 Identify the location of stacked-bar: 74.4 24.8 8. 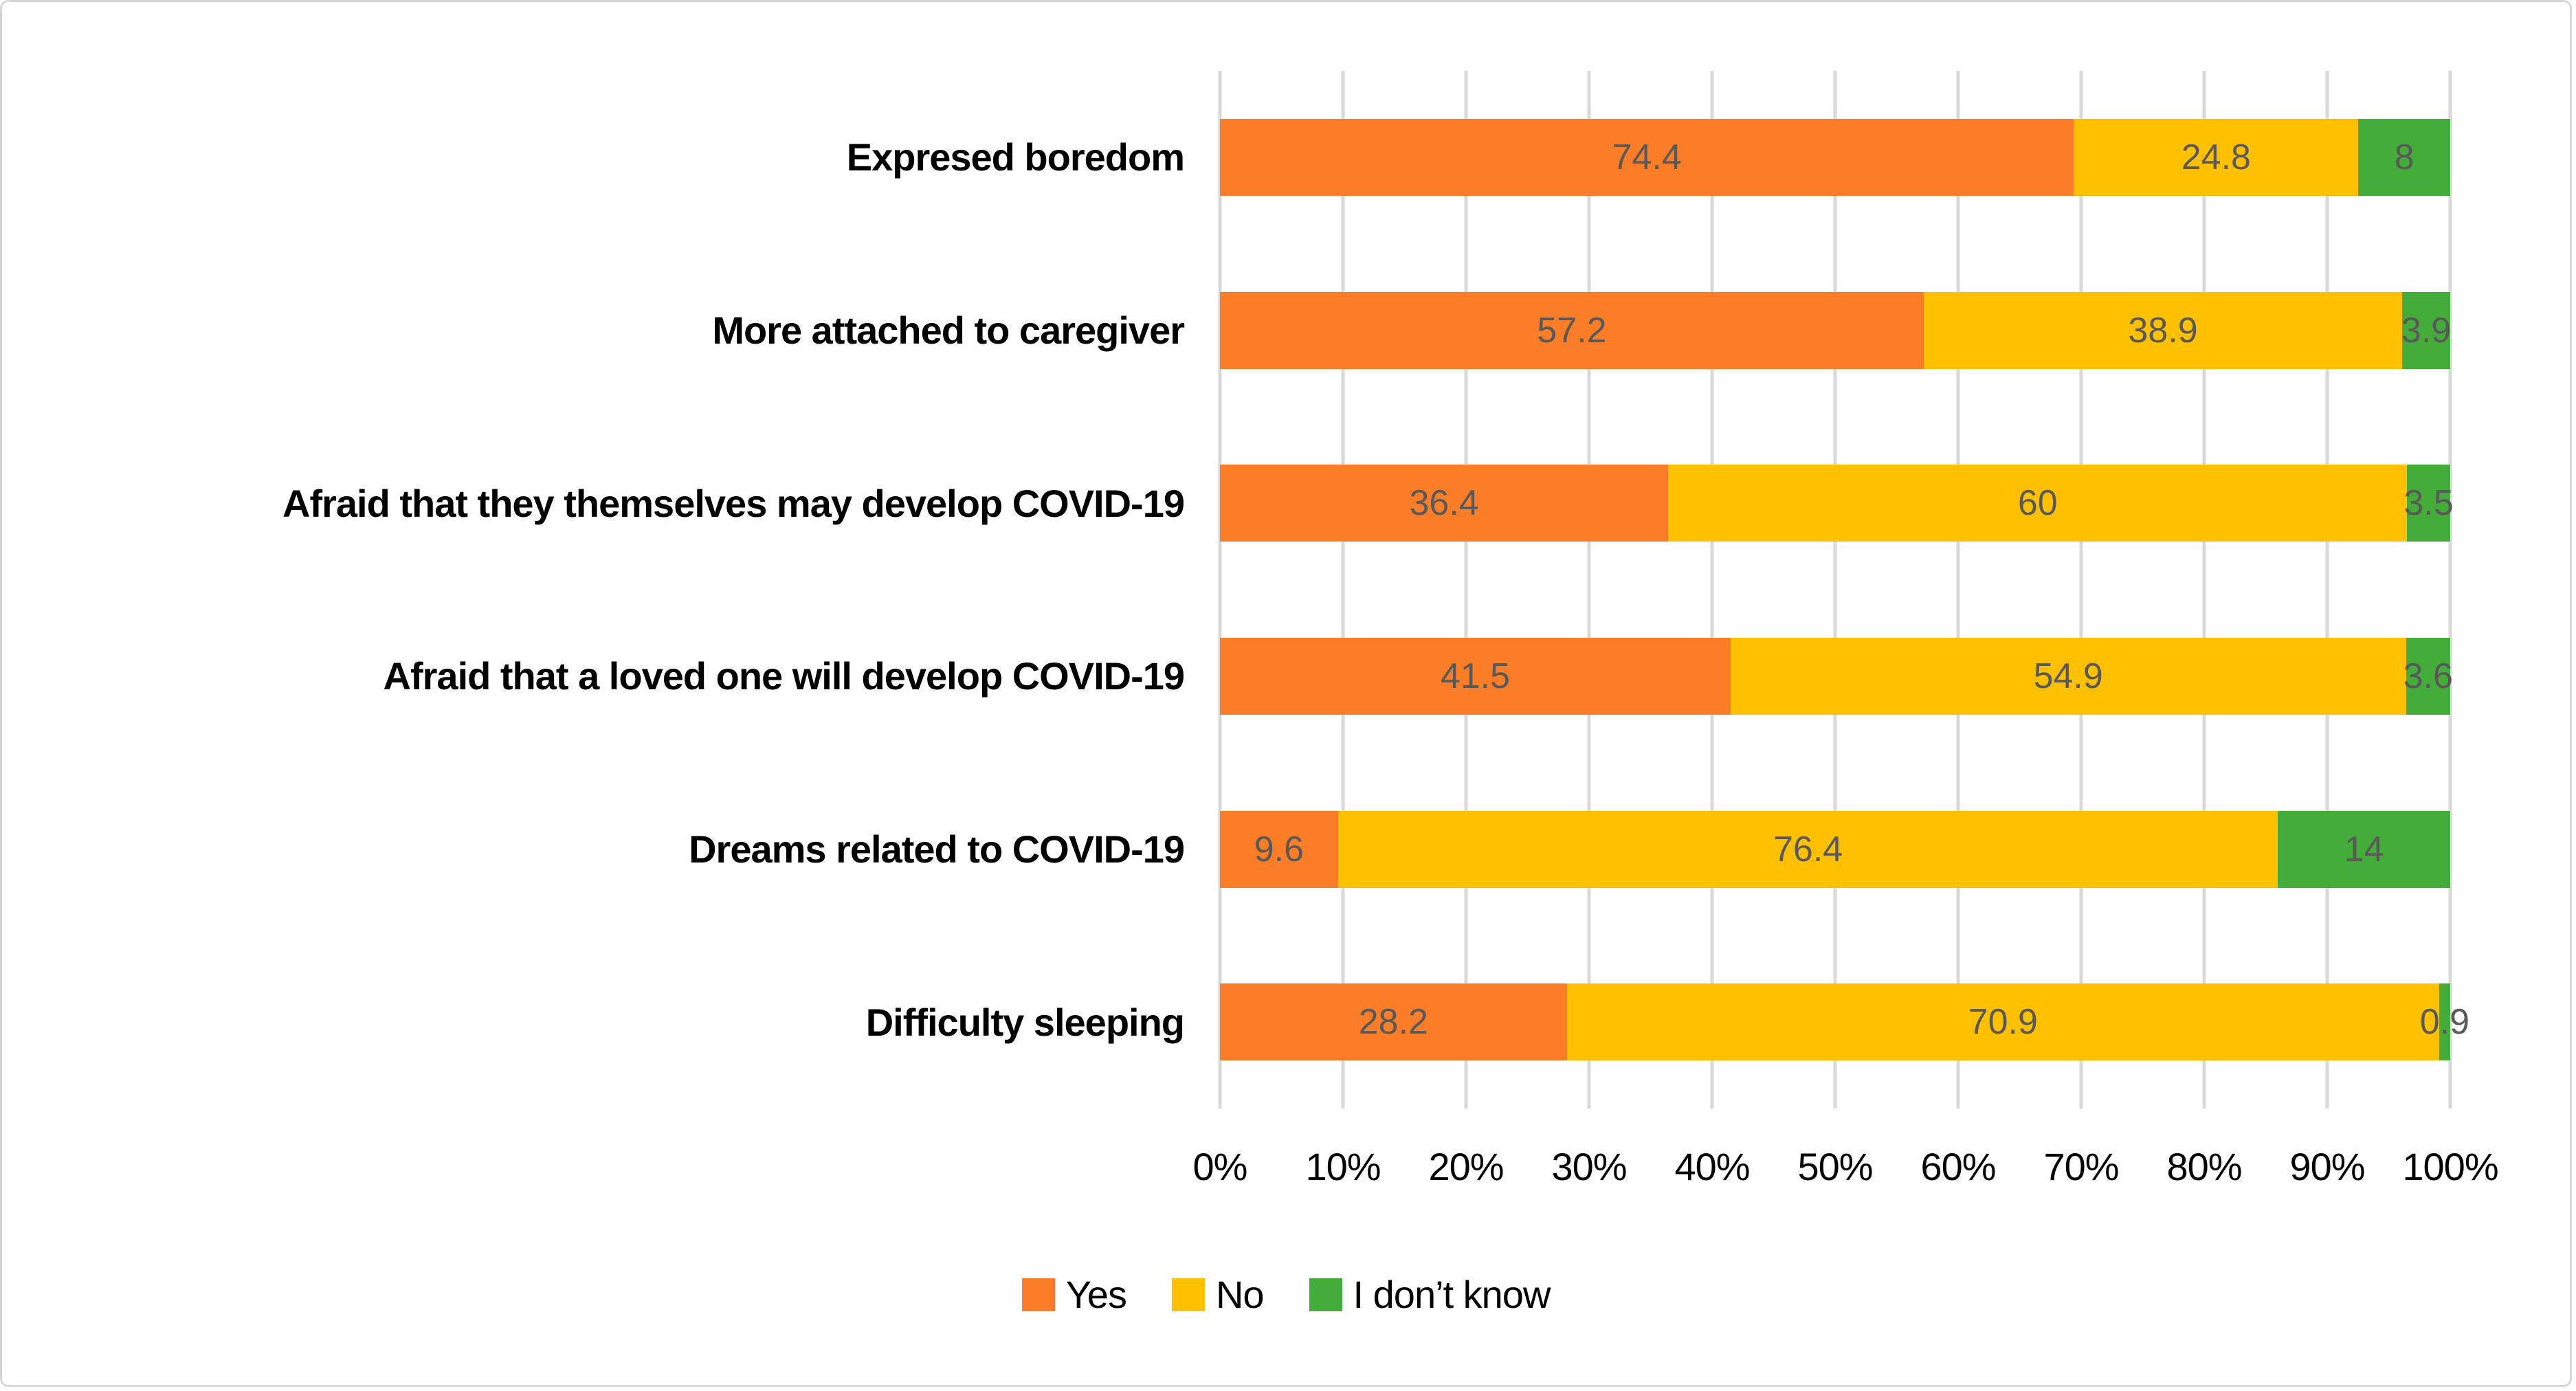
(1835, 157).